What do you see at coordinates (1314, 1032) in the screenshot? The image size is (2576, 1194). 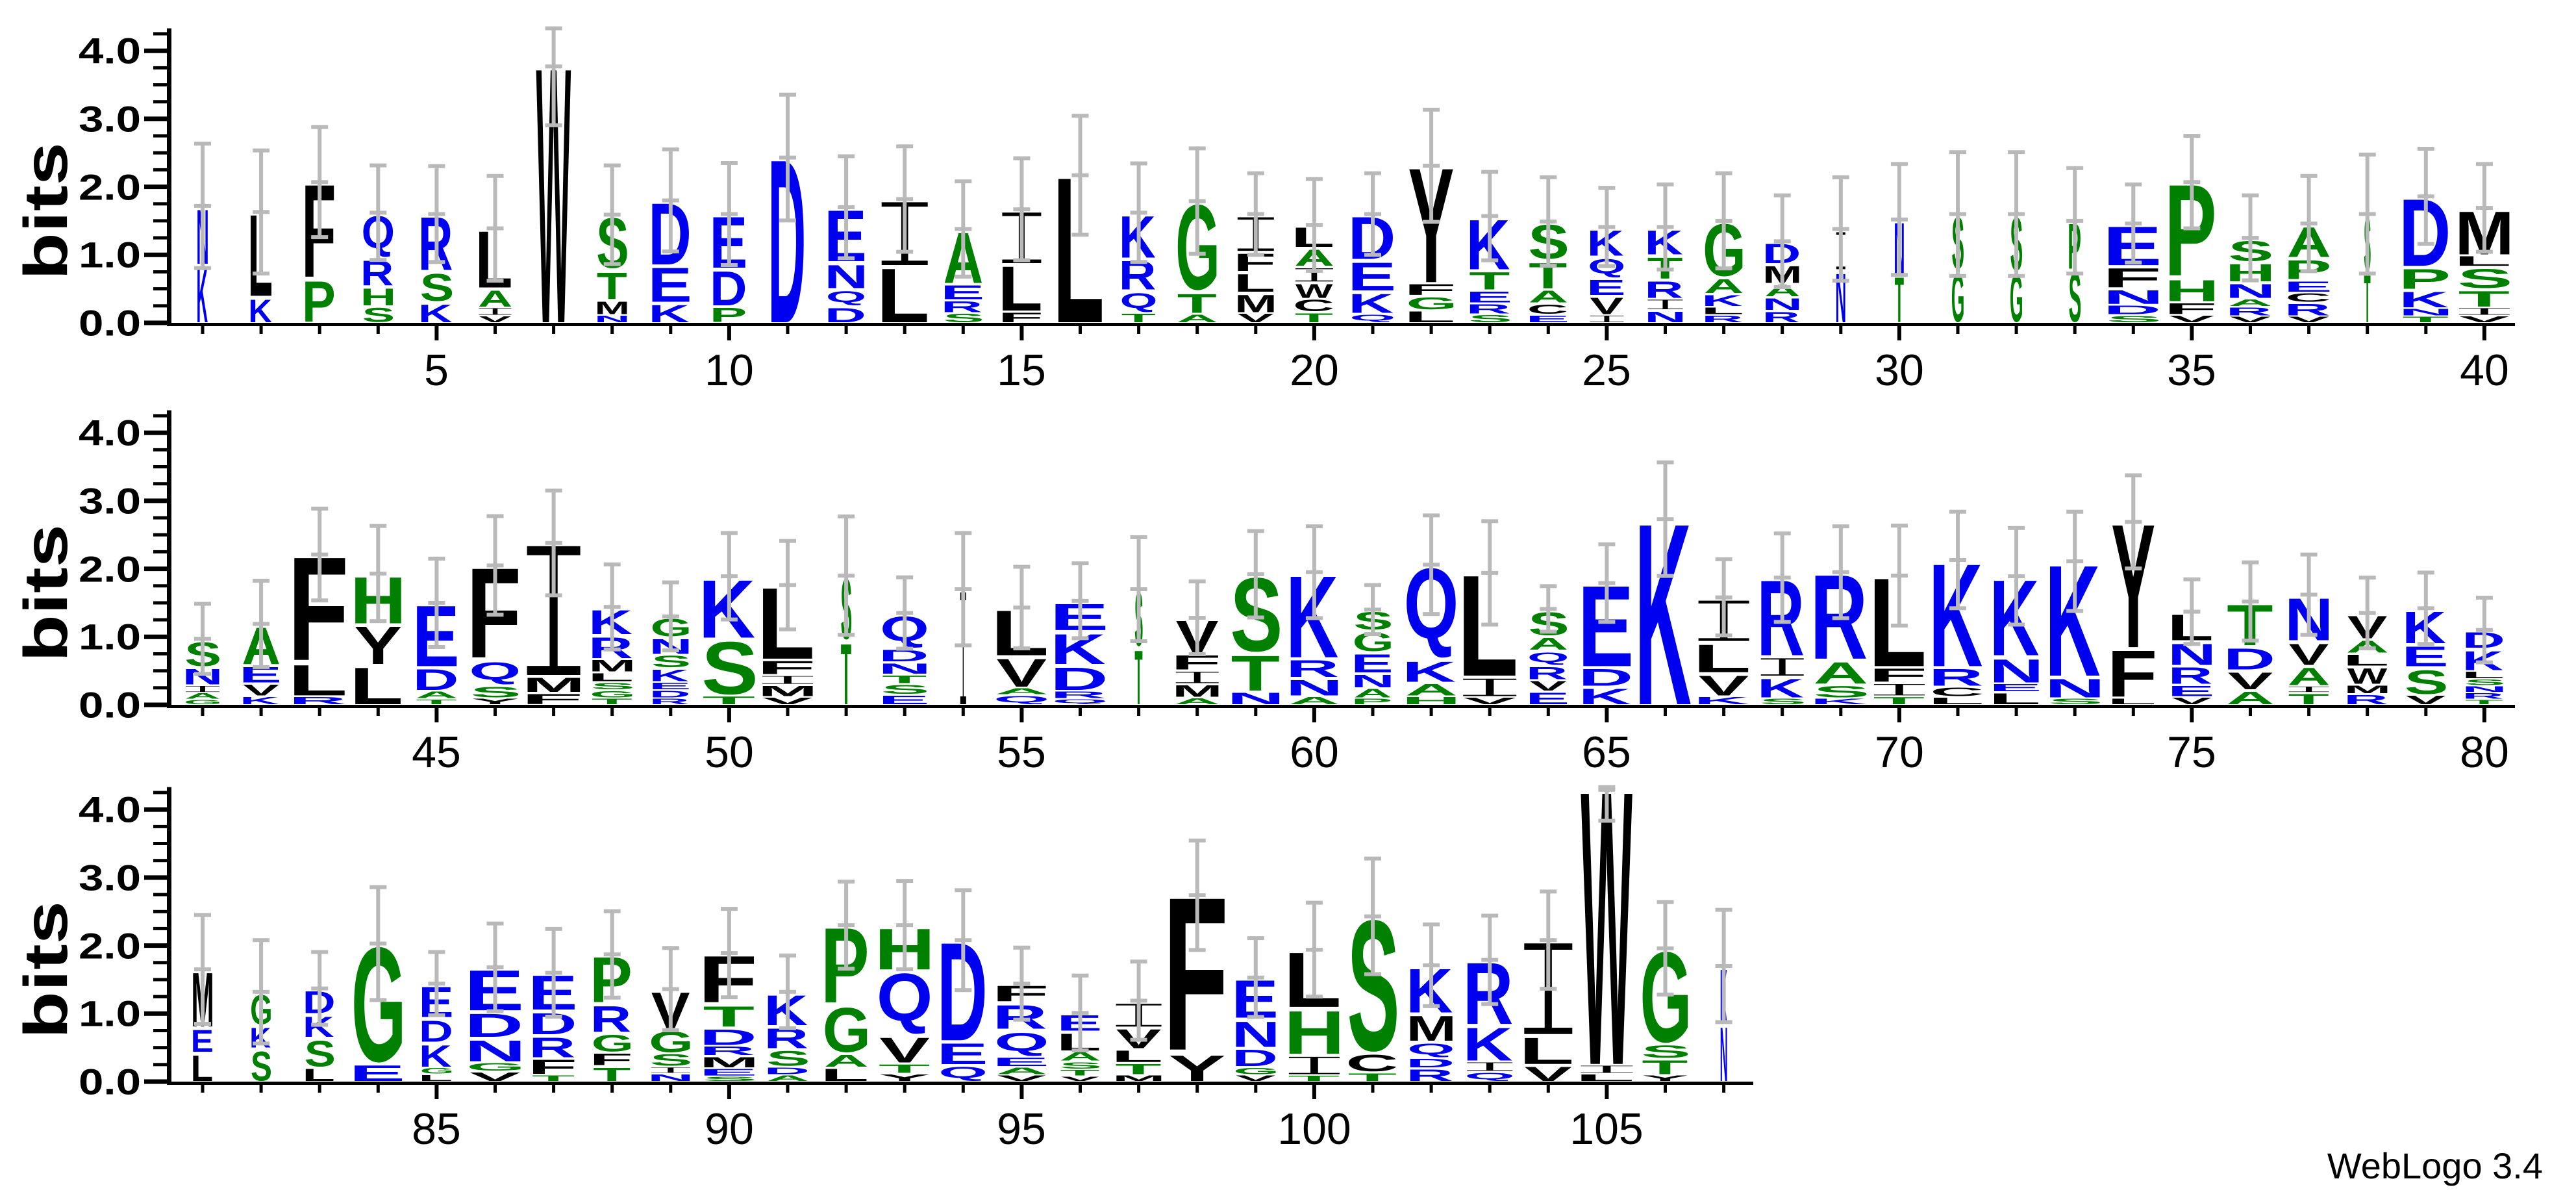 I see `svg-text: H` at bounding box center [1314, 1032].